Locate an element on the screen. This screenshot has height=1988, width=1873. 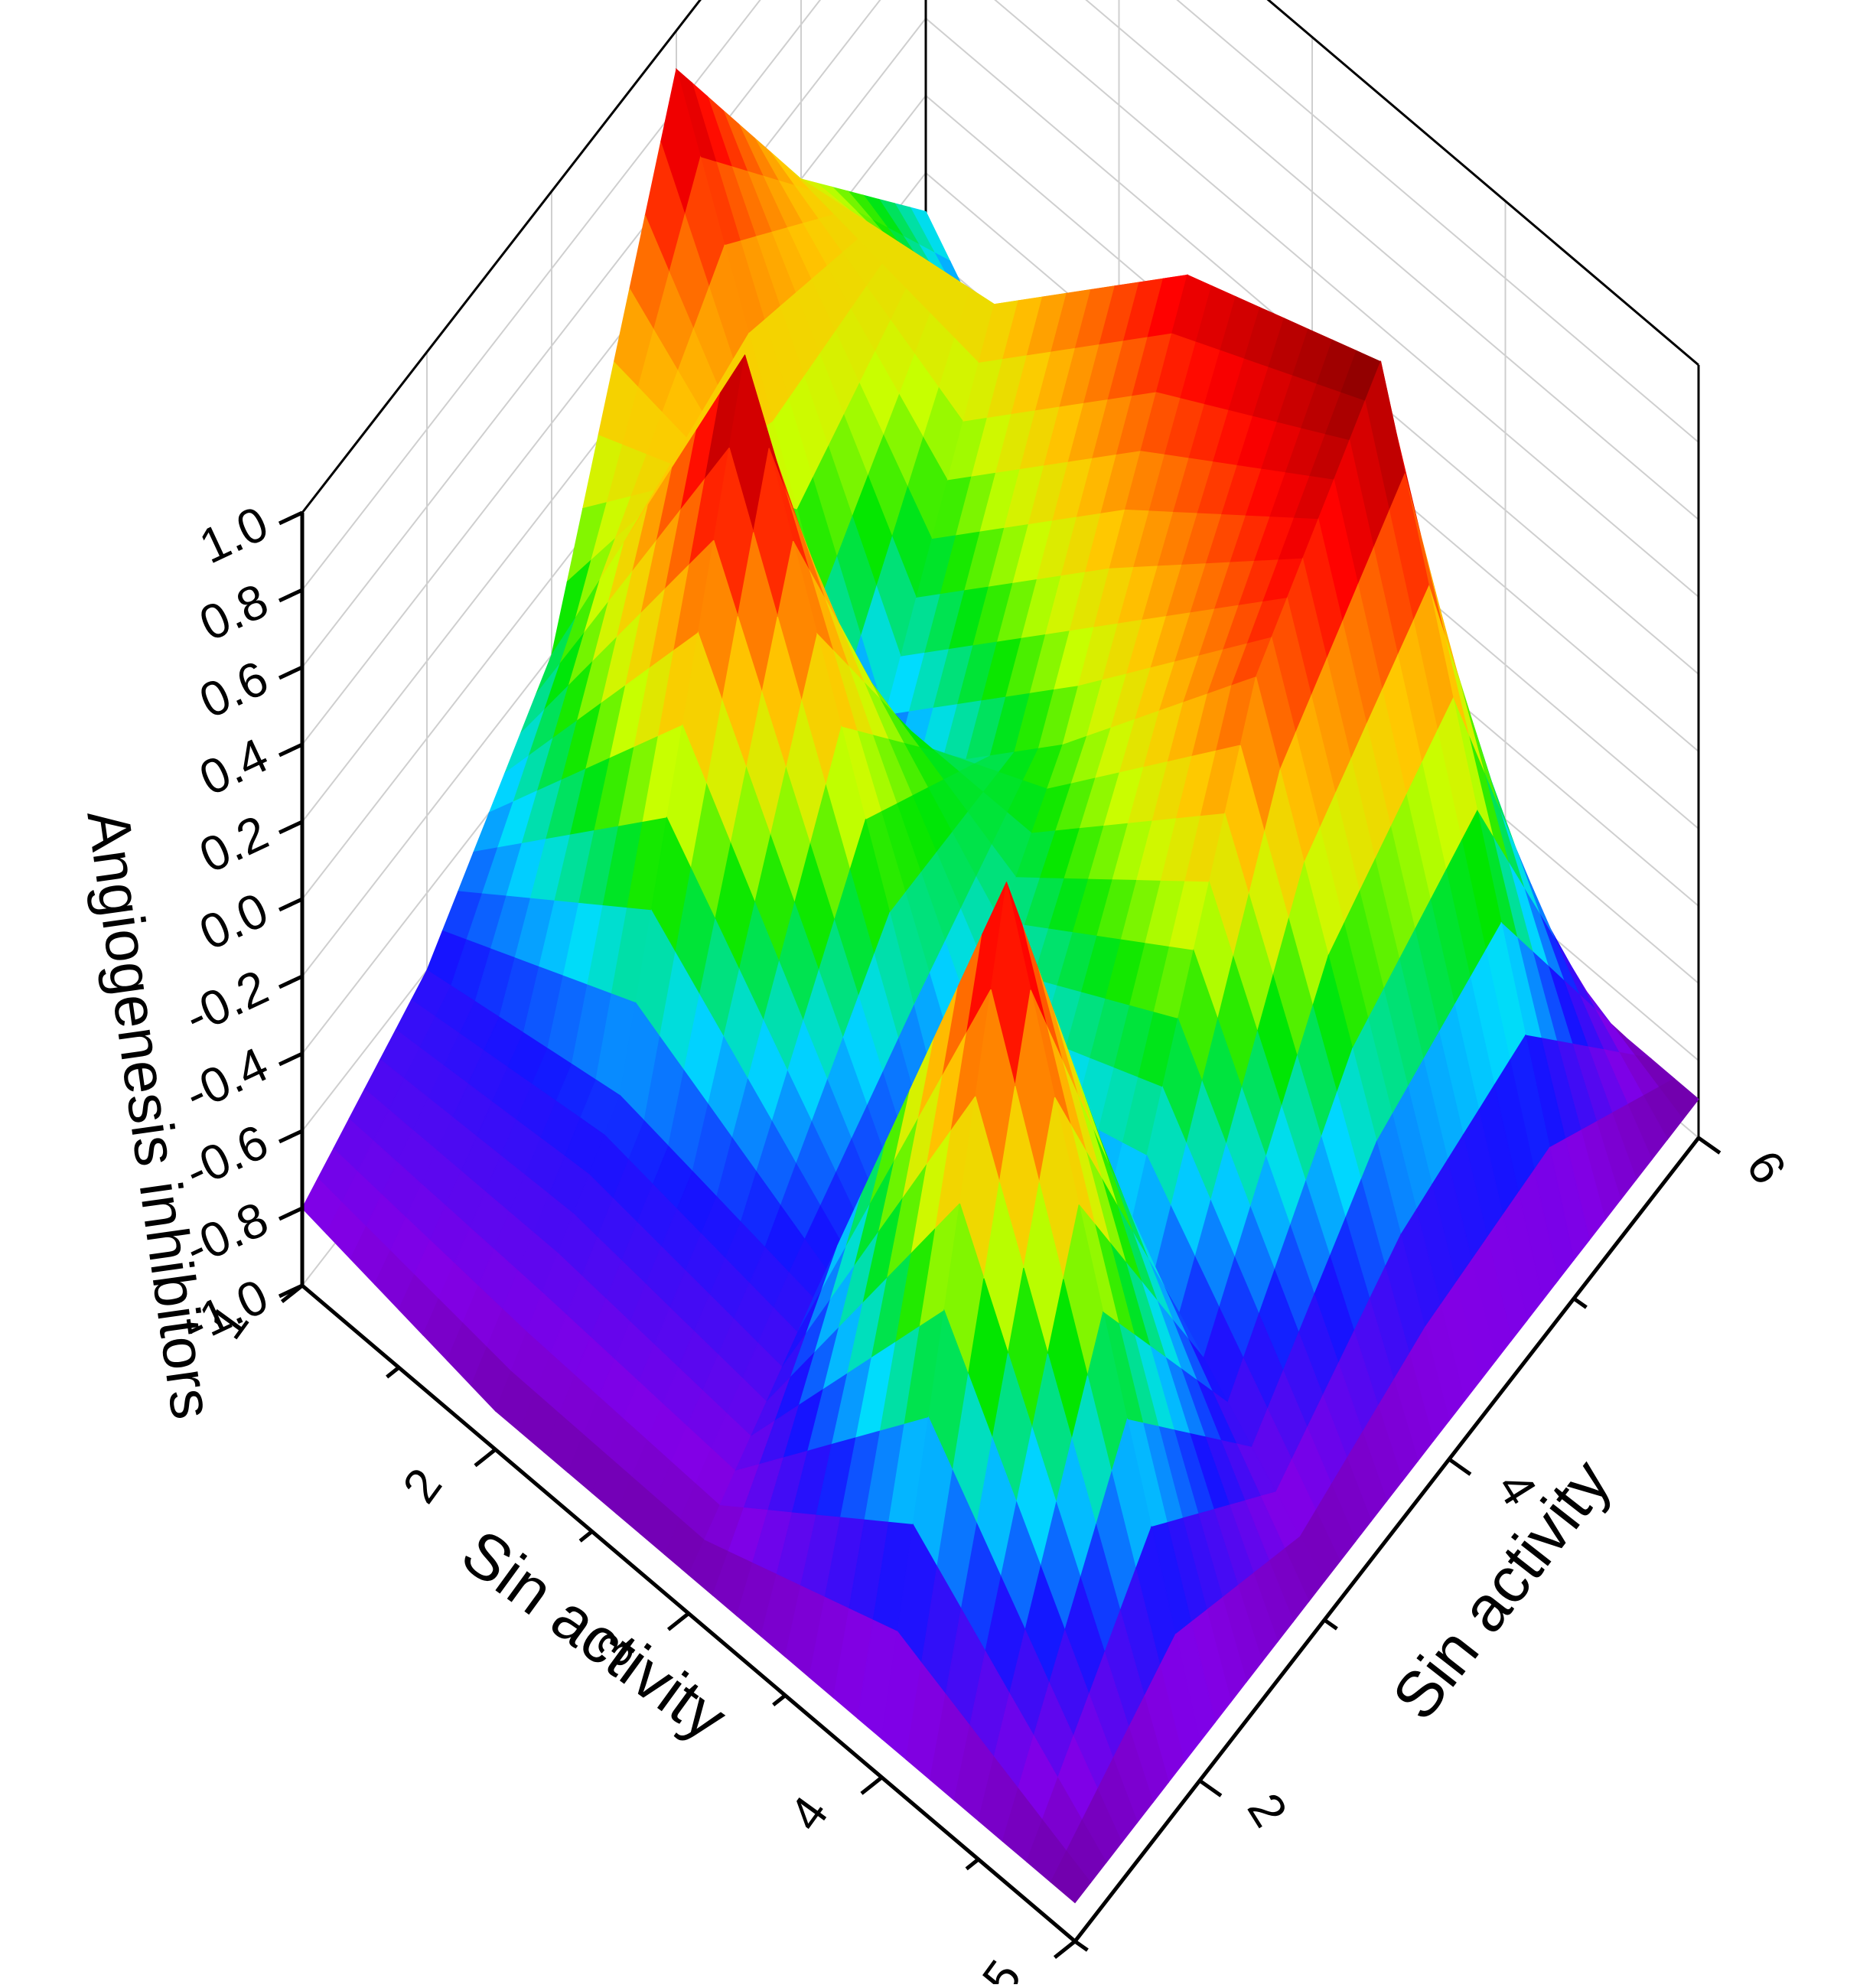
y-axis-line is located at coordinates (1386, 1539).